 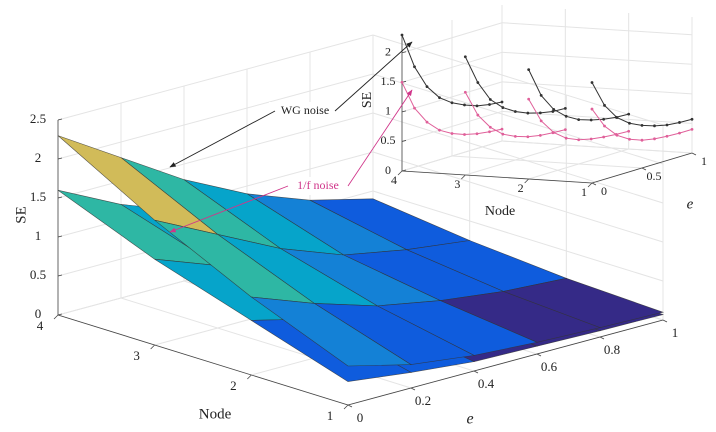 What do you see at coordinates (423, 400) in the screenshot?
I see `y-tick-label: 0.2` at bounding box center [423, 400].